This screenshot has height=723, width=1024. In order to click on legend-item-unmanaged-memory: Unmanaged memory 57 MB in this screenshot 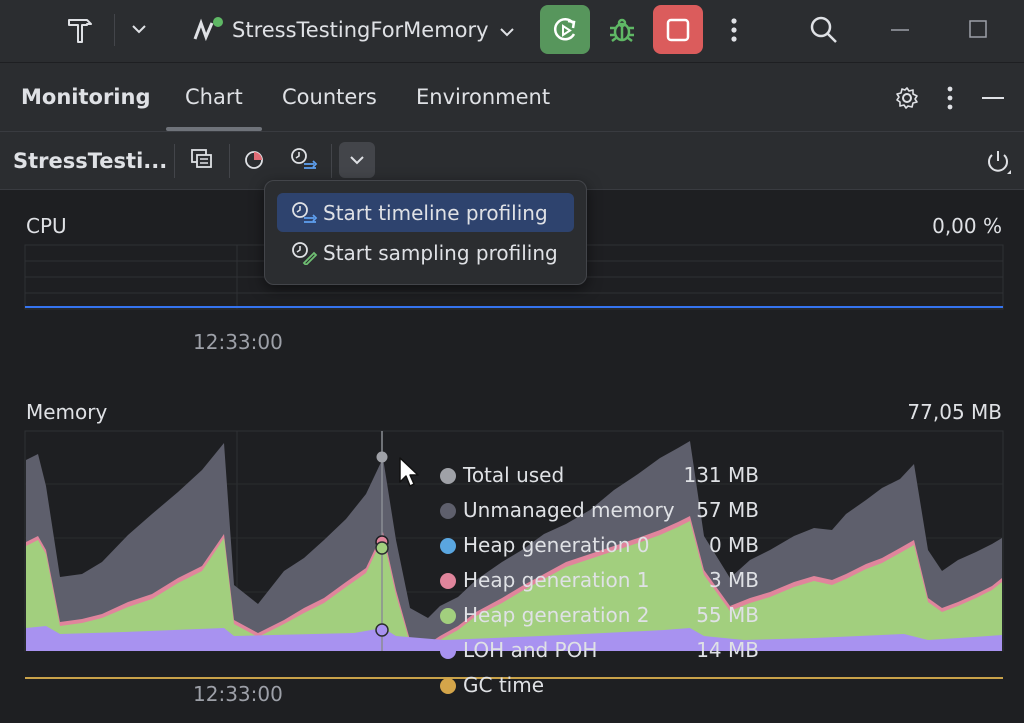, I will do `click(603, 510)`.